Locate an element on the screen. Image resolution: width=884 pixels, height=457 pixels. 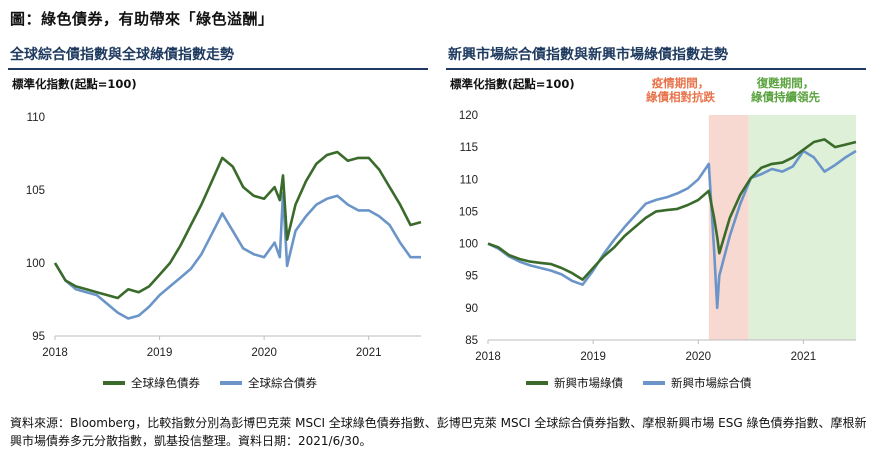
y-tick-label: 90 is located at coordinates (471, 309).